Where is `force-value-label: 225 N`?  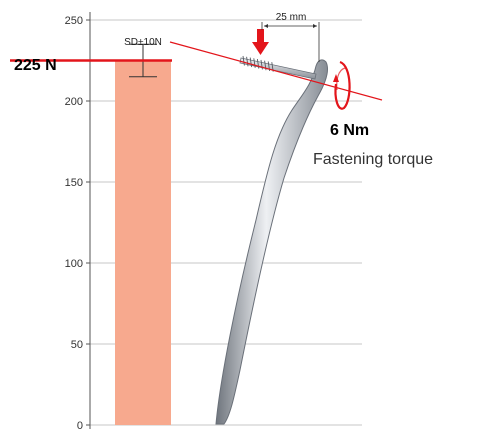 force-value-label: 225 N is located at coordinates (35, 65).